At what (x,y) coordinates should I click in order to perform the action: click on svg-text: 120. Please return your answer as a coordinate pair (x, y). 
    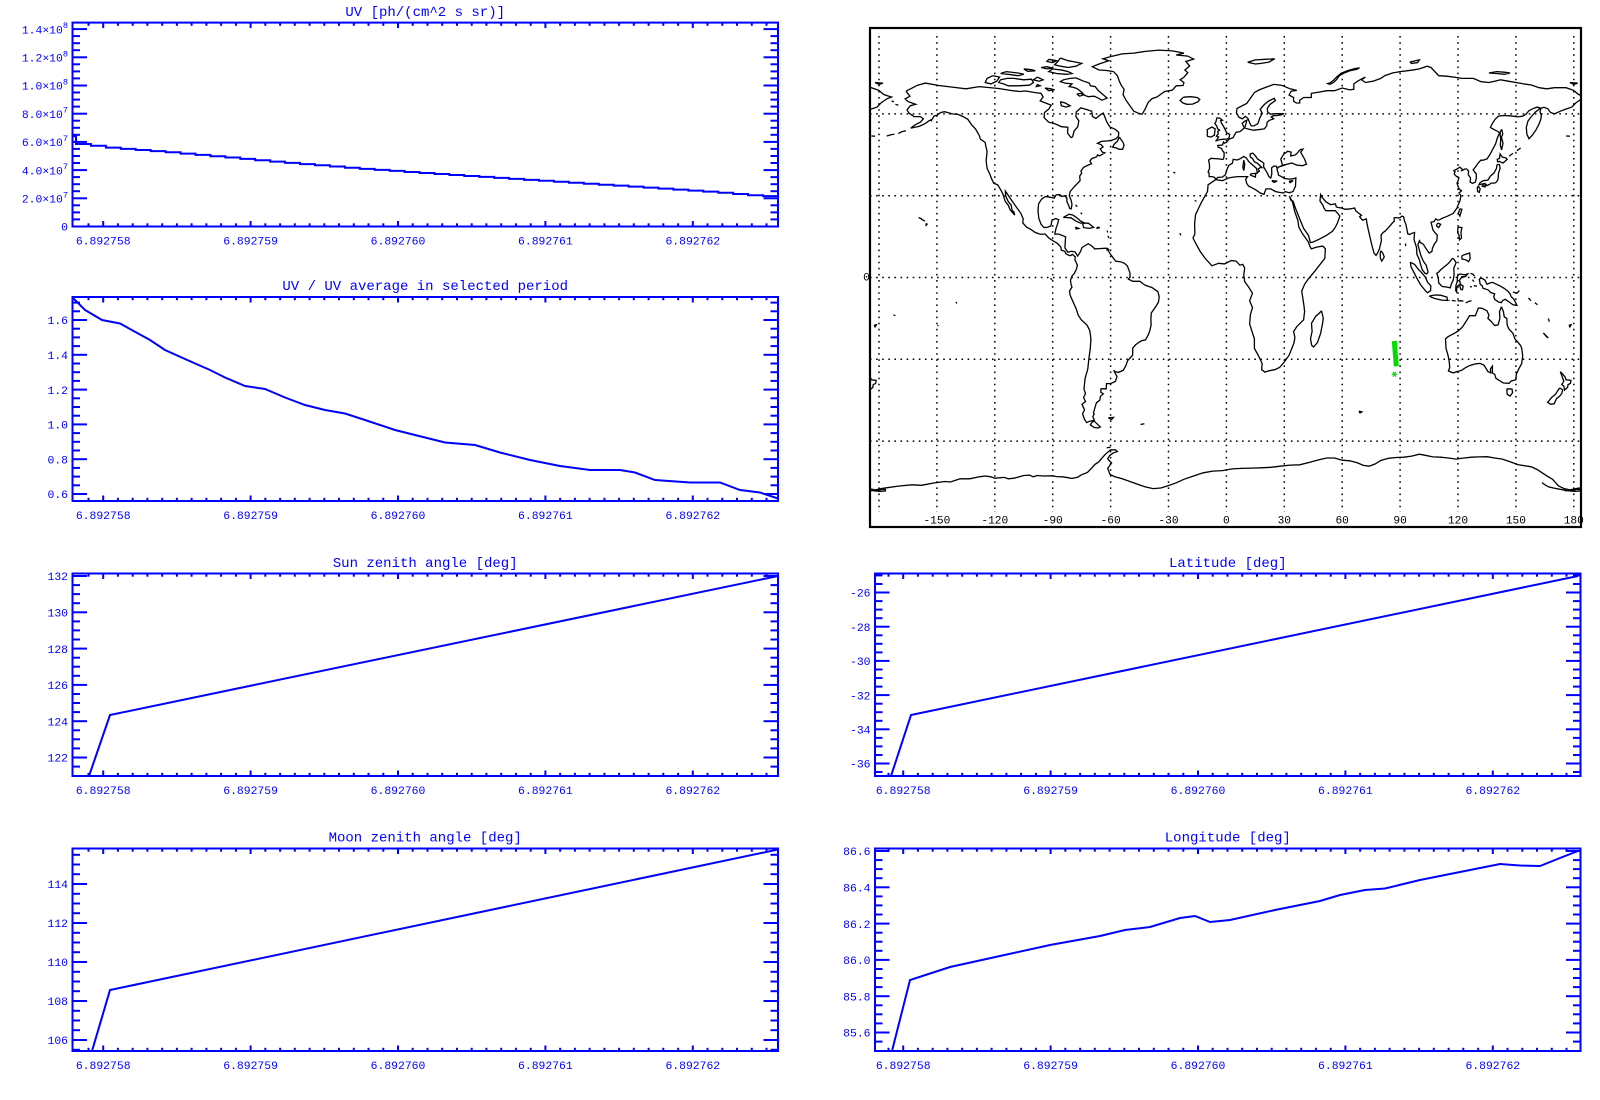
    Looking at the image, I should click on (1458, 522).